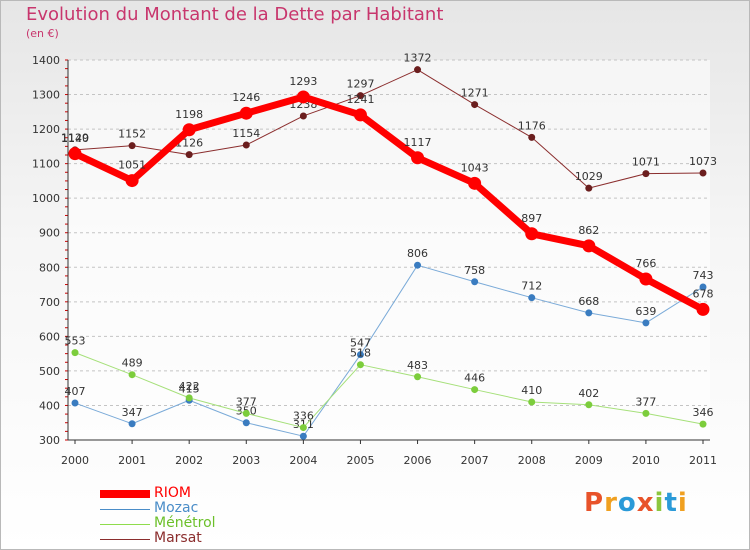  Describe the element at coordinates (645, 263) in the screenshot. I see `data-label-riom: 766` at that location.